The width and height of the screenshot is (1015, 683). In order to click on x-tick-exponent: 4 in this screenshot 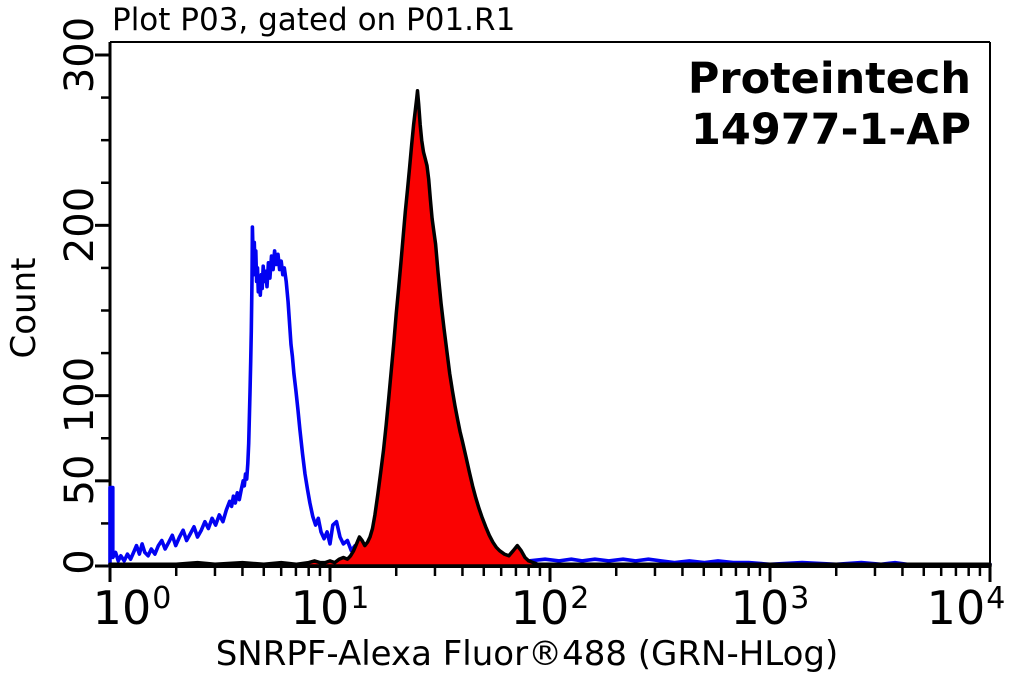, I will do `click(996, 598)`.